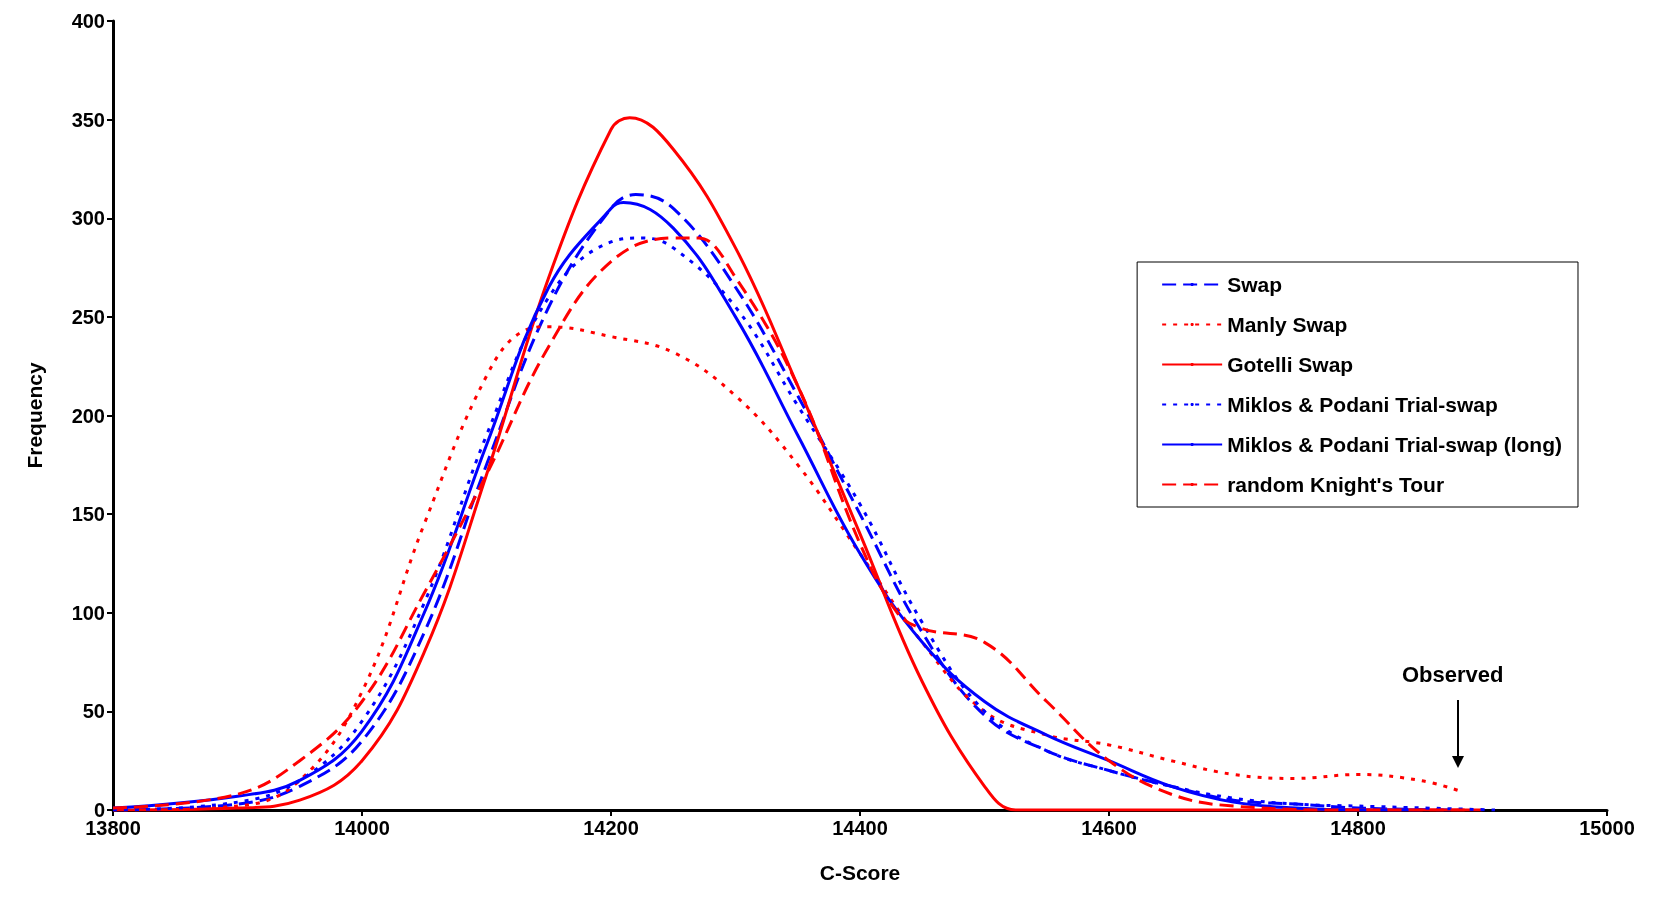 The image size is (1661, 910). Describe the element at coordinates (1287, 324) in the screenshot. I see `legend-label: Manly Swap` at that location.